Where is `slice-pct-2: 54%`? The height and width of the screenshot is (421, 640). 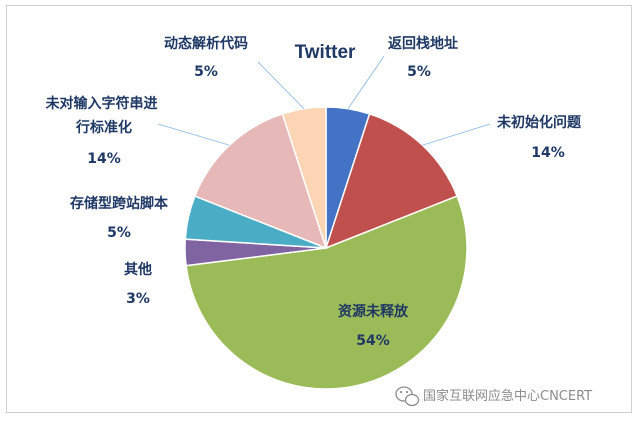
slice-pct-2: 54% is located at coordinates (373, 341).